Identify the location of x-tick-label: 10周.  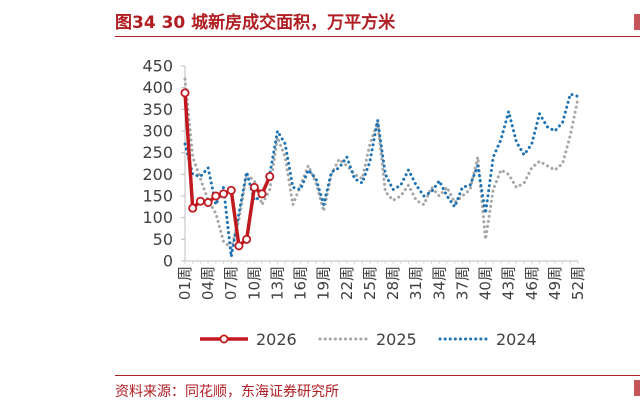
(254, 283).